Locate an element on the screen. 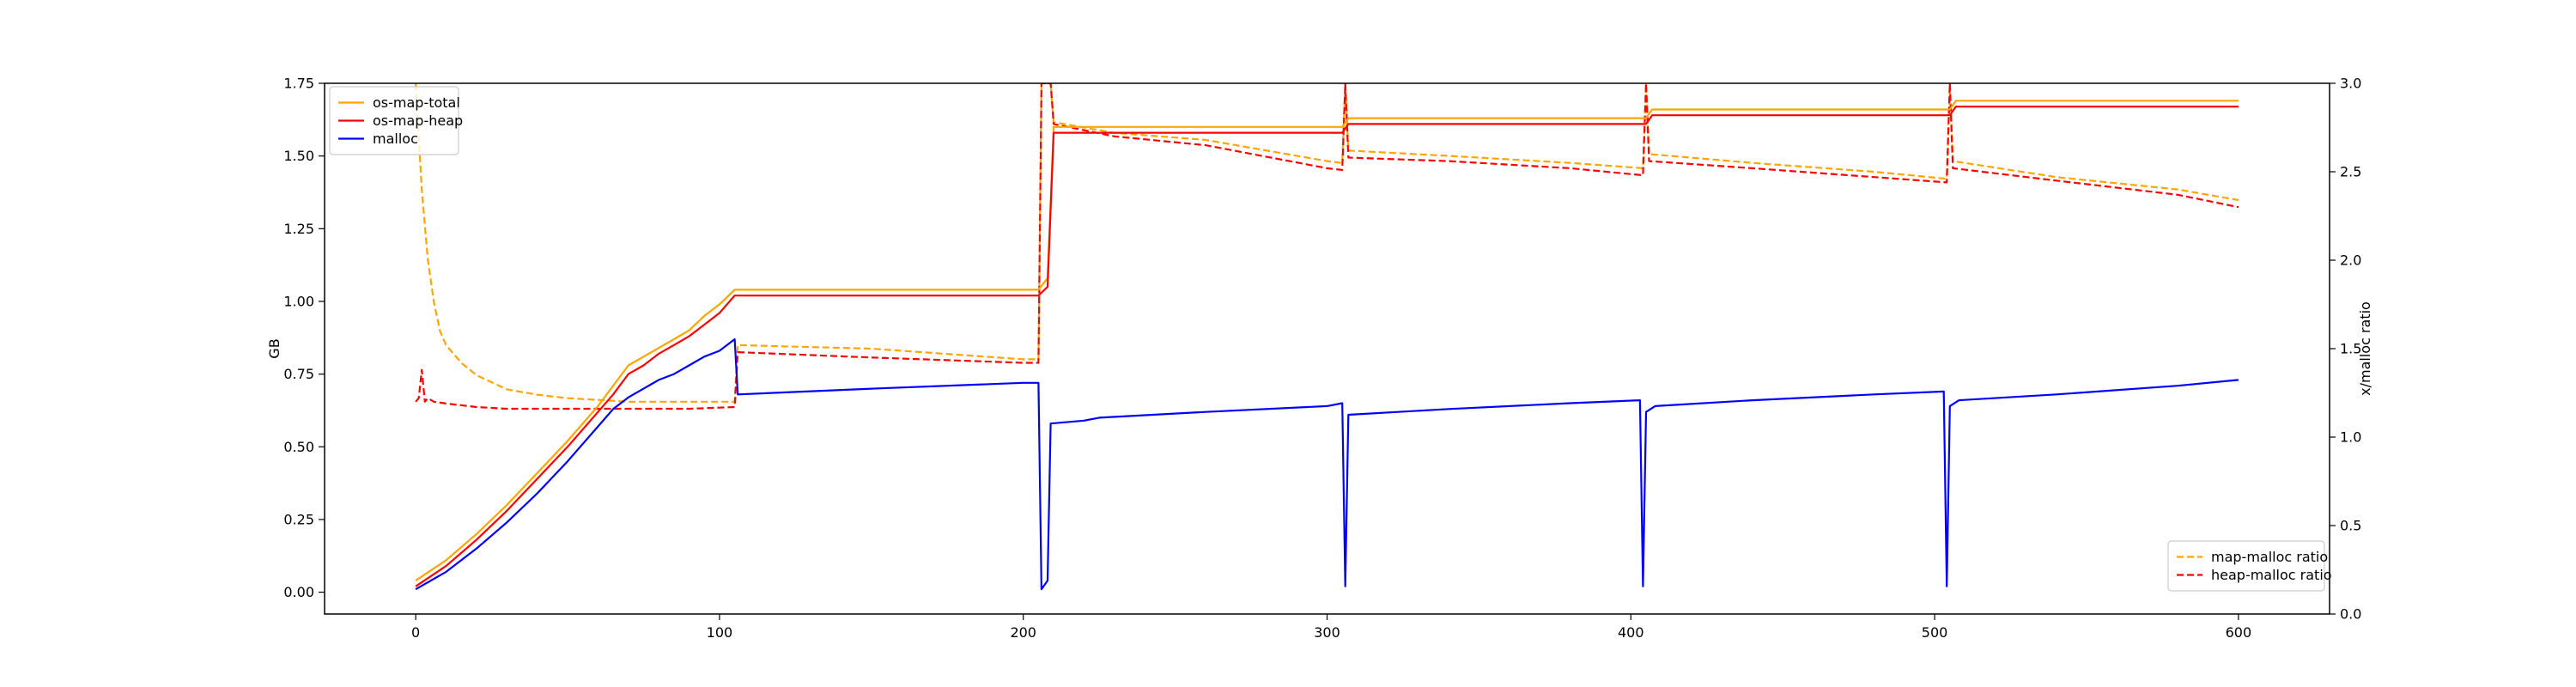  y-left-tick-label: 0.50 is located at coordinates (298, 447).